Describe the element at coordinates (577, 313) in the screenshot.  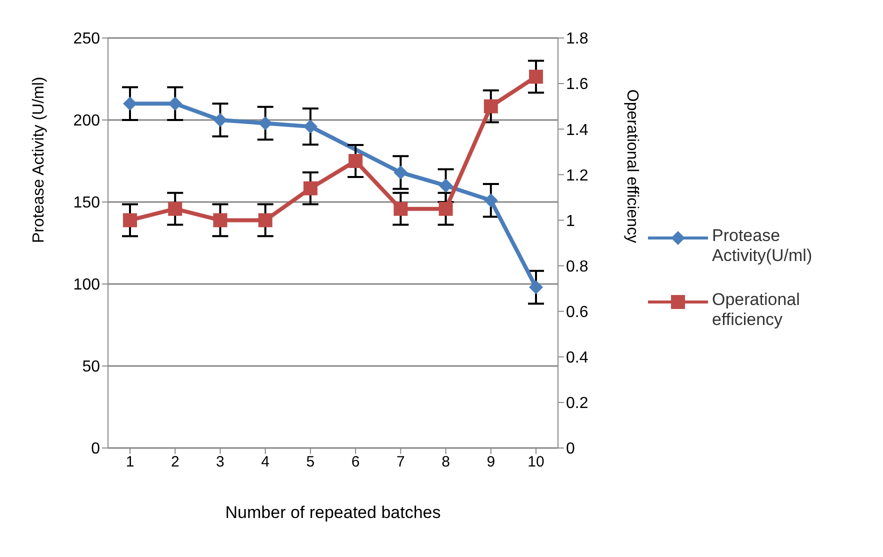
I see `y2-tick-label: 0.6` at that location.